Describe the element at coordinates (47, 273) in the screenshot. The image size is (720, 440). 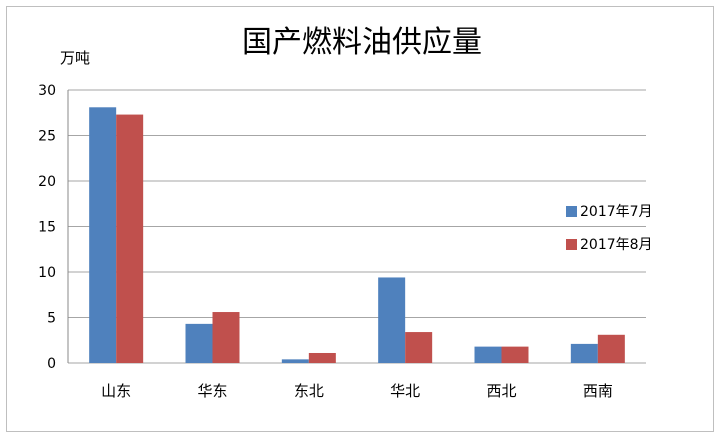
I see `y-tick-label-2: 10` at that location.